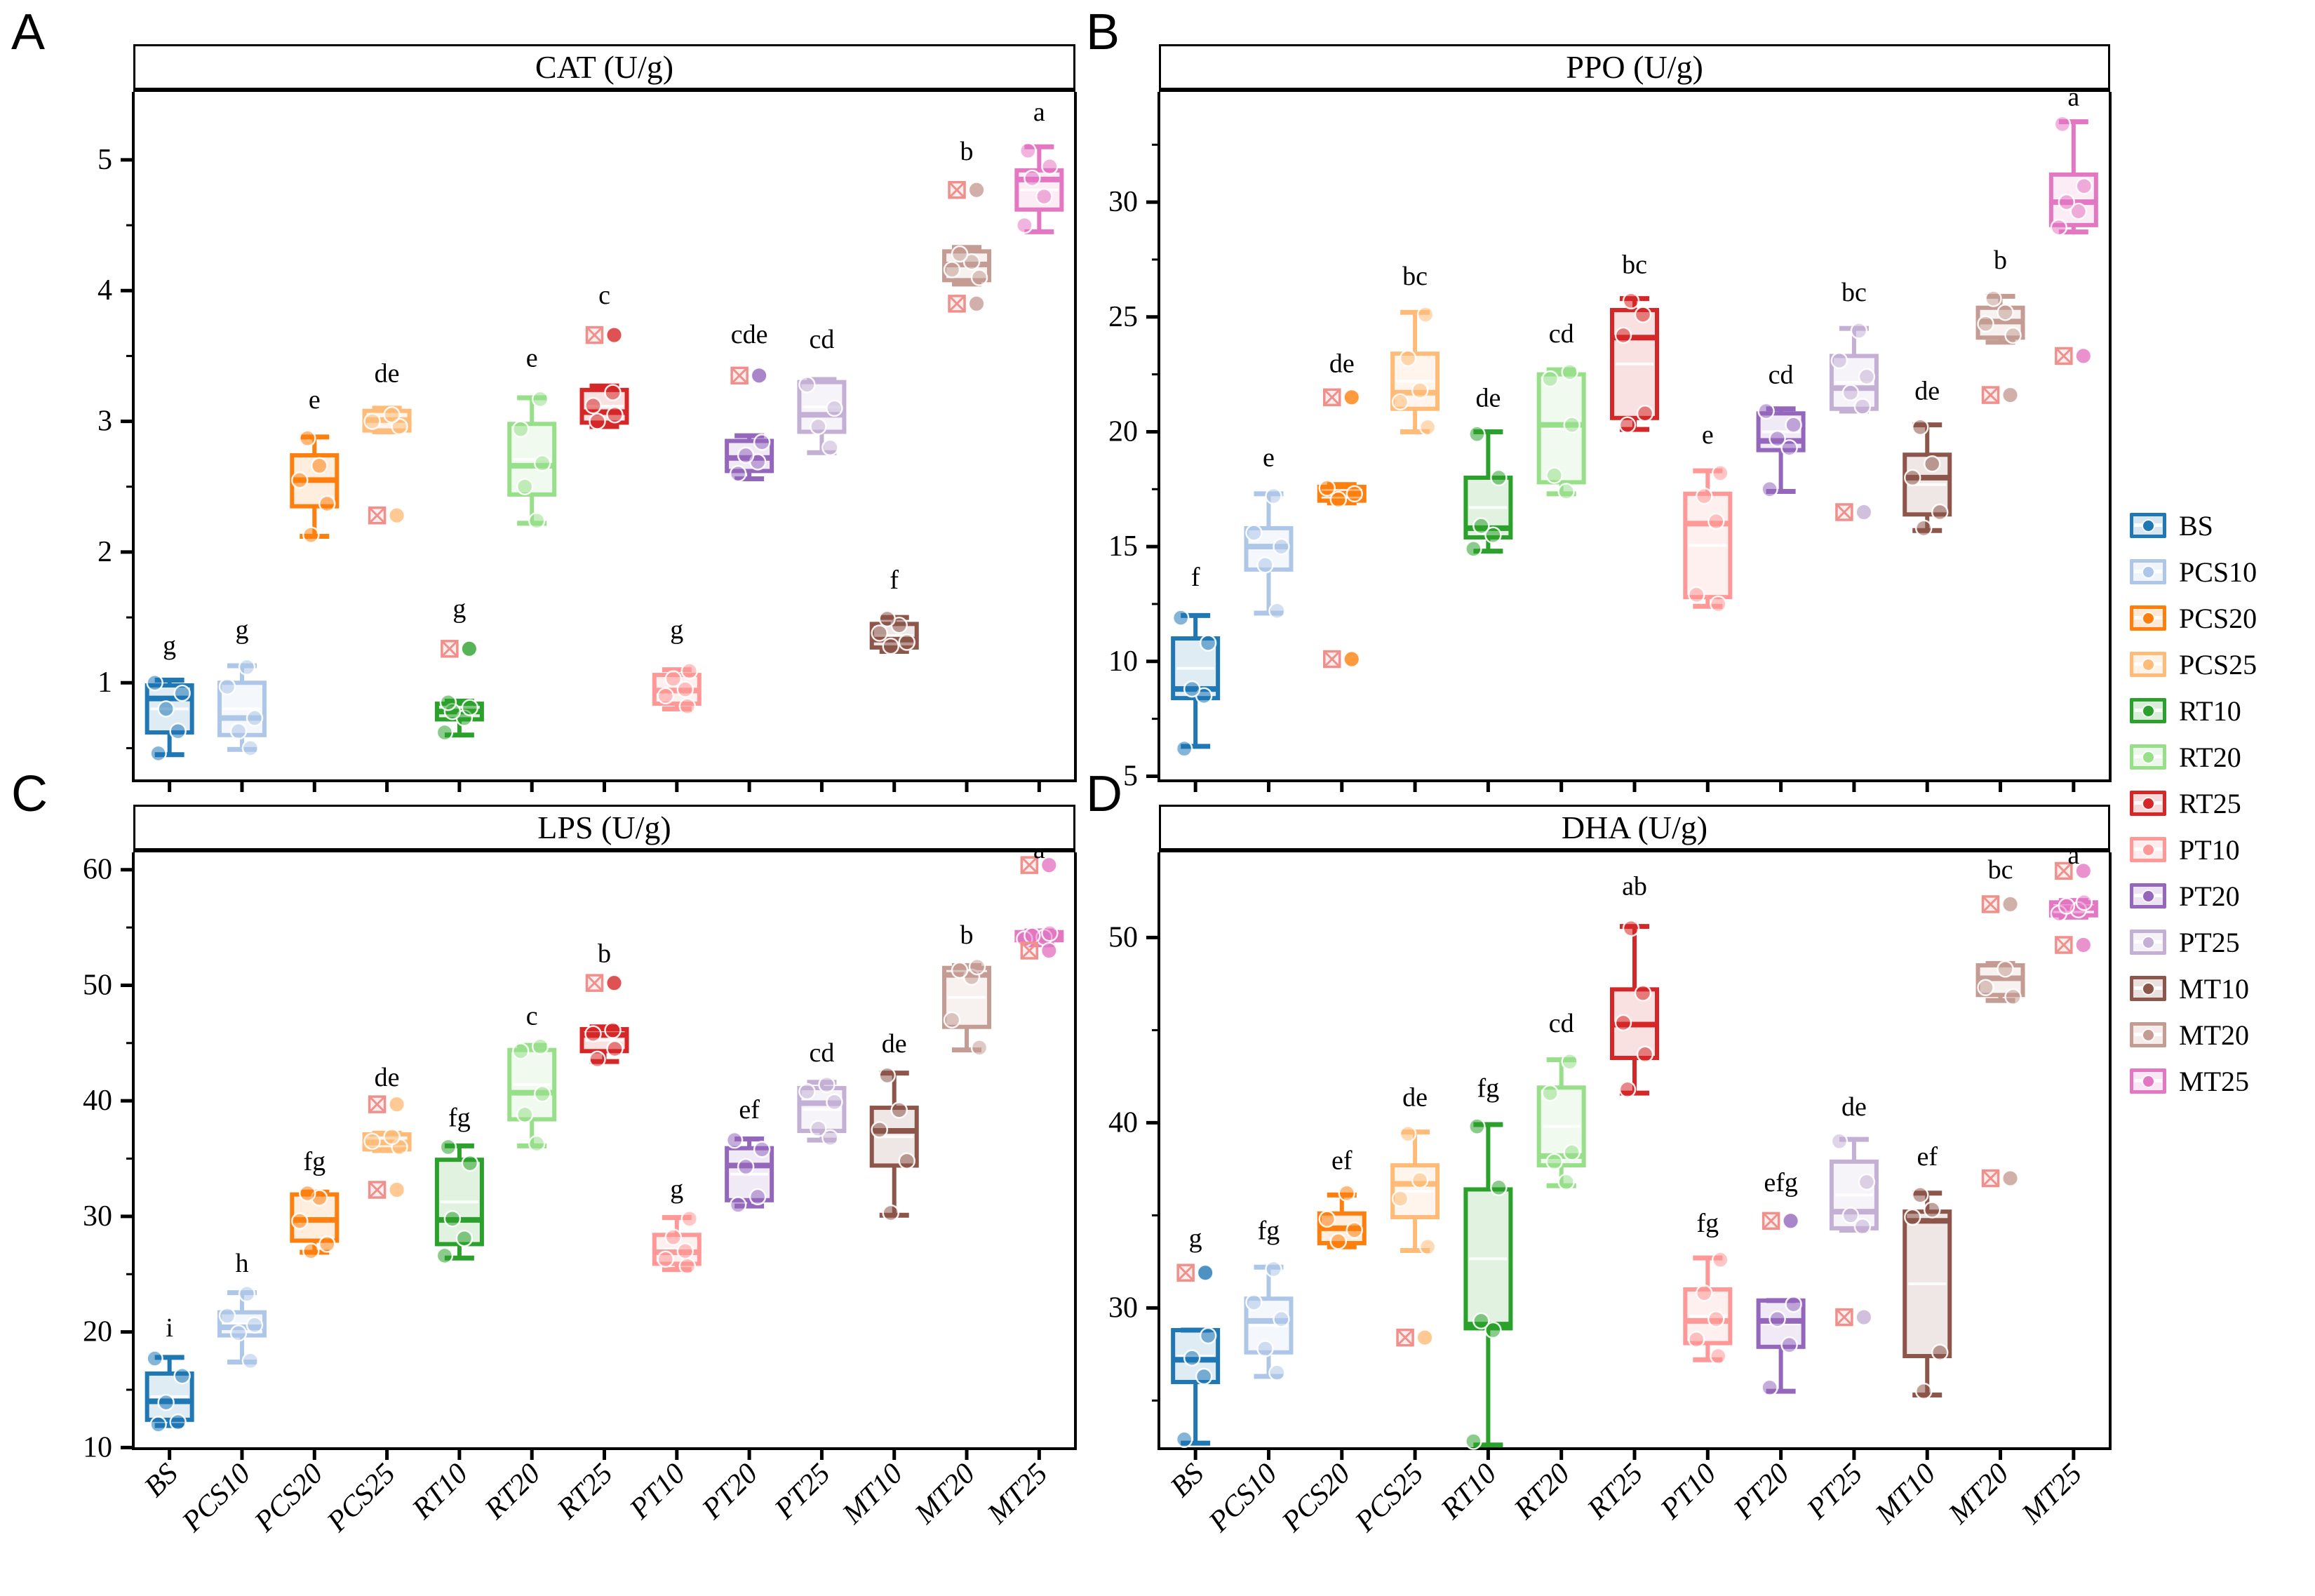 This screenshot has width=2315, height=1596. I want to click on y-axis-C: 10 20 30 40 50 60, so click(108, 1158).